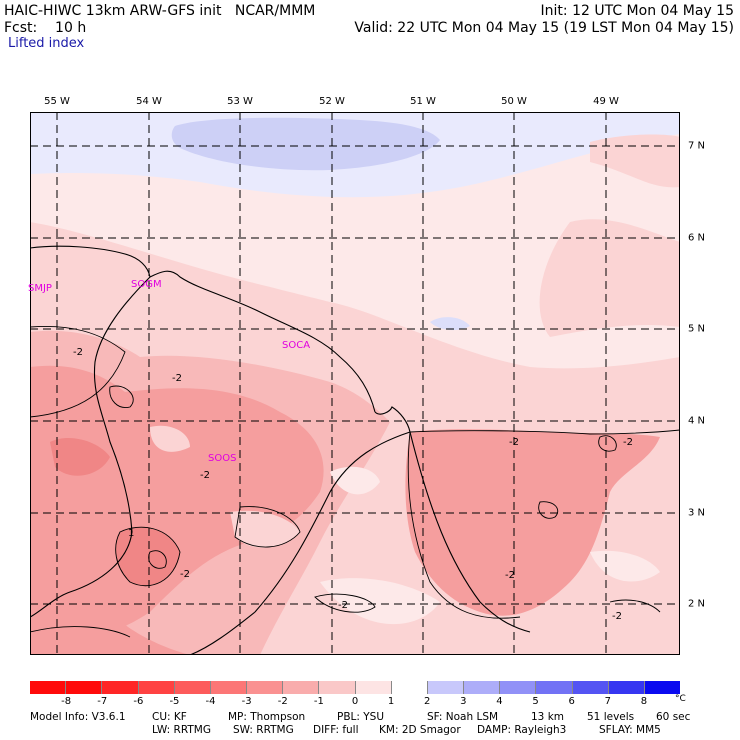 Image resolution: width=740 pixels, height=740 pixels. I want to click on lon-label: 49 W, so click(606, 101).